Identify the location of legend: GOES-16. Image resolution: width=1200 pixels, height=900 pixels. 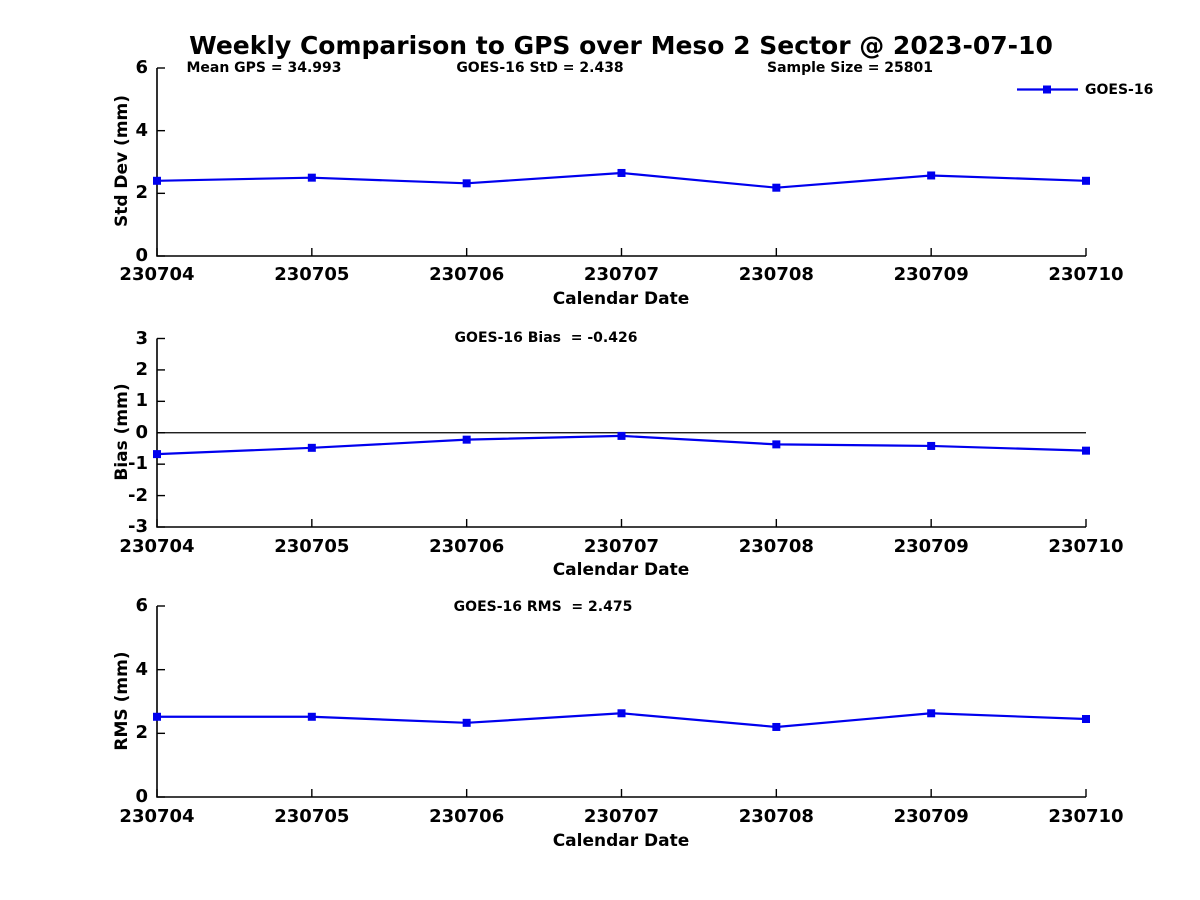
(1091, 90).